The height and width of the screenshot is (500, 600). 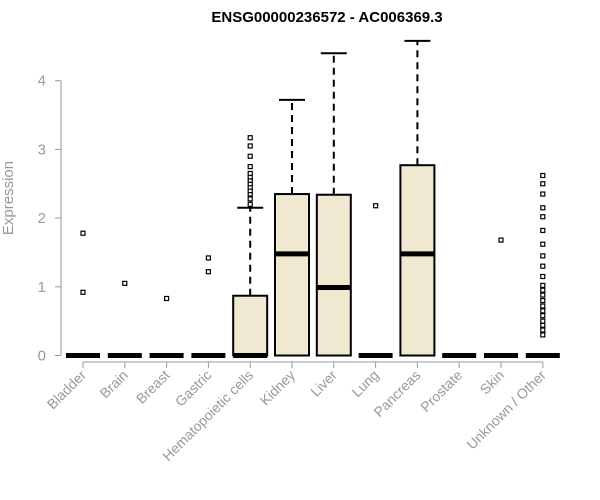 What do you see at coordinates (492, 382) in the screenshot?
I see `x-tick-label: Skin` at bounding box center [492, 382].